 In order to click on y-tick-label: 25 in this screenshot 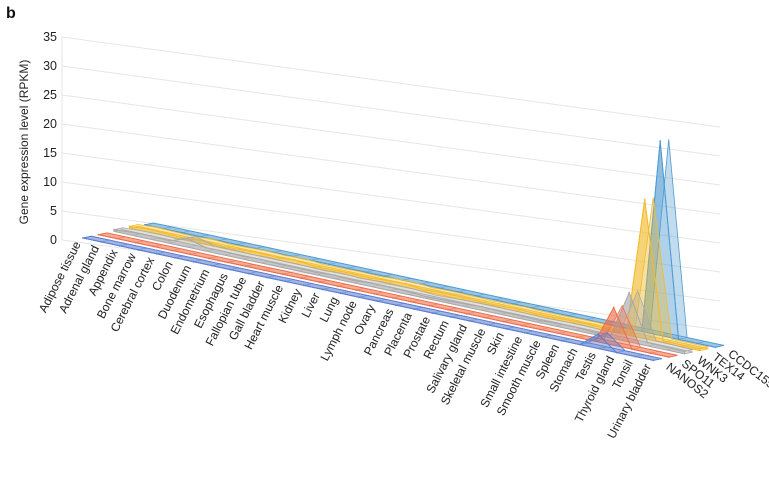, I will do `click(50, 95)`.